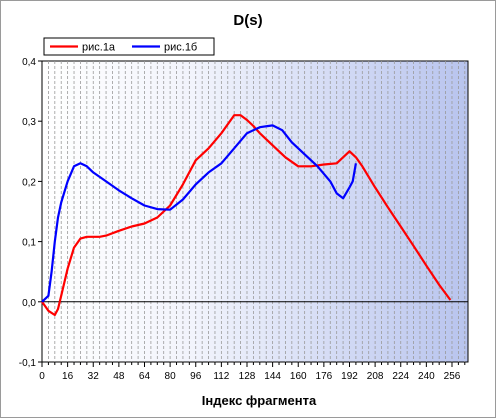  What do you see at coordinates (94, 376) in the screenshot?
I see `x-tick-label: 32` at bounding box center [94, 376].